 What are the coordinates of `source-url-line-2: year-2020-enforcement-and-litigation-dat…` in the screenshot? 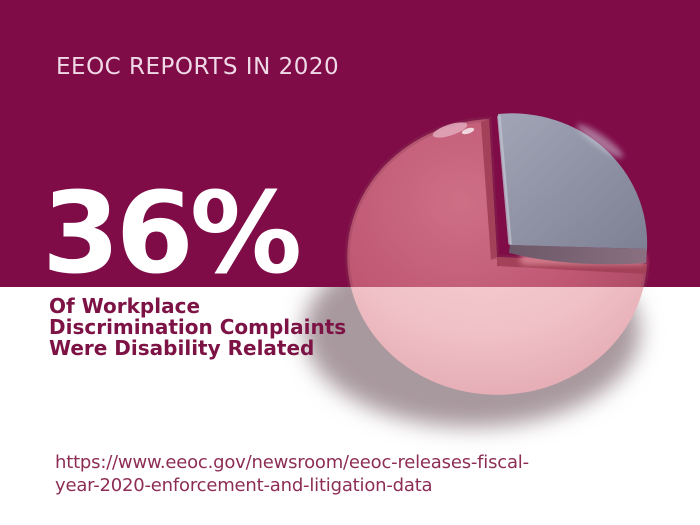 It's located at (244, 485).